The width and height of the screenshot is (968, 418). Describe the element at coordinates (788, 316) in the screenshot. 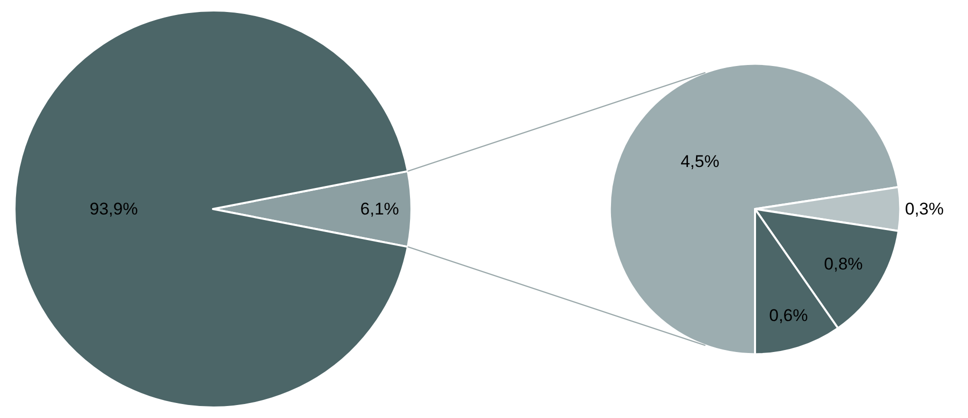

I see `data-label: 0,6%` at that location.